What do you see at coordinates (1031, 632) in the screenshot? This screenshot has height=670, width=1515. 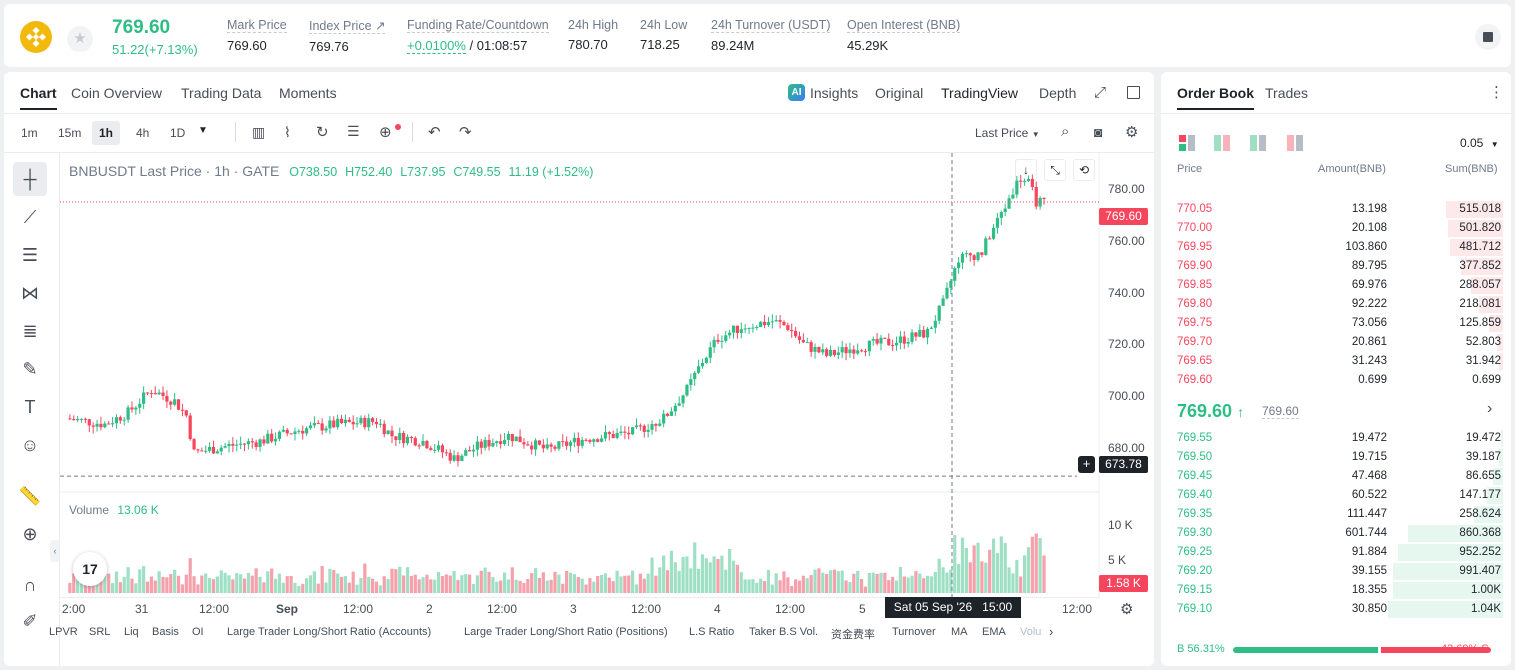 I see `indicator-volume: Volu` at bounding box center [1031, 632].